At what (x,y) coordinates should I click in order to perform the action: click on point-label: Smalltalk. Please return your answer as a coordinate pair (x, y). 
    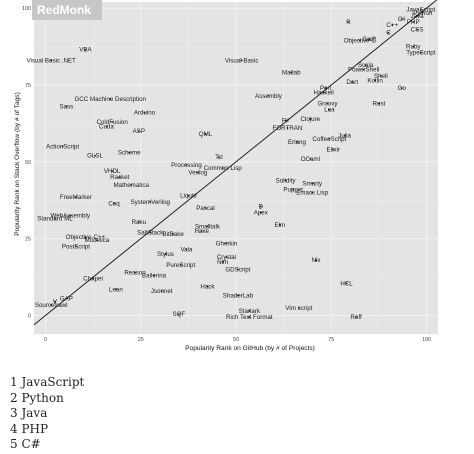
    Looking at the image, I should click on (208, 226).